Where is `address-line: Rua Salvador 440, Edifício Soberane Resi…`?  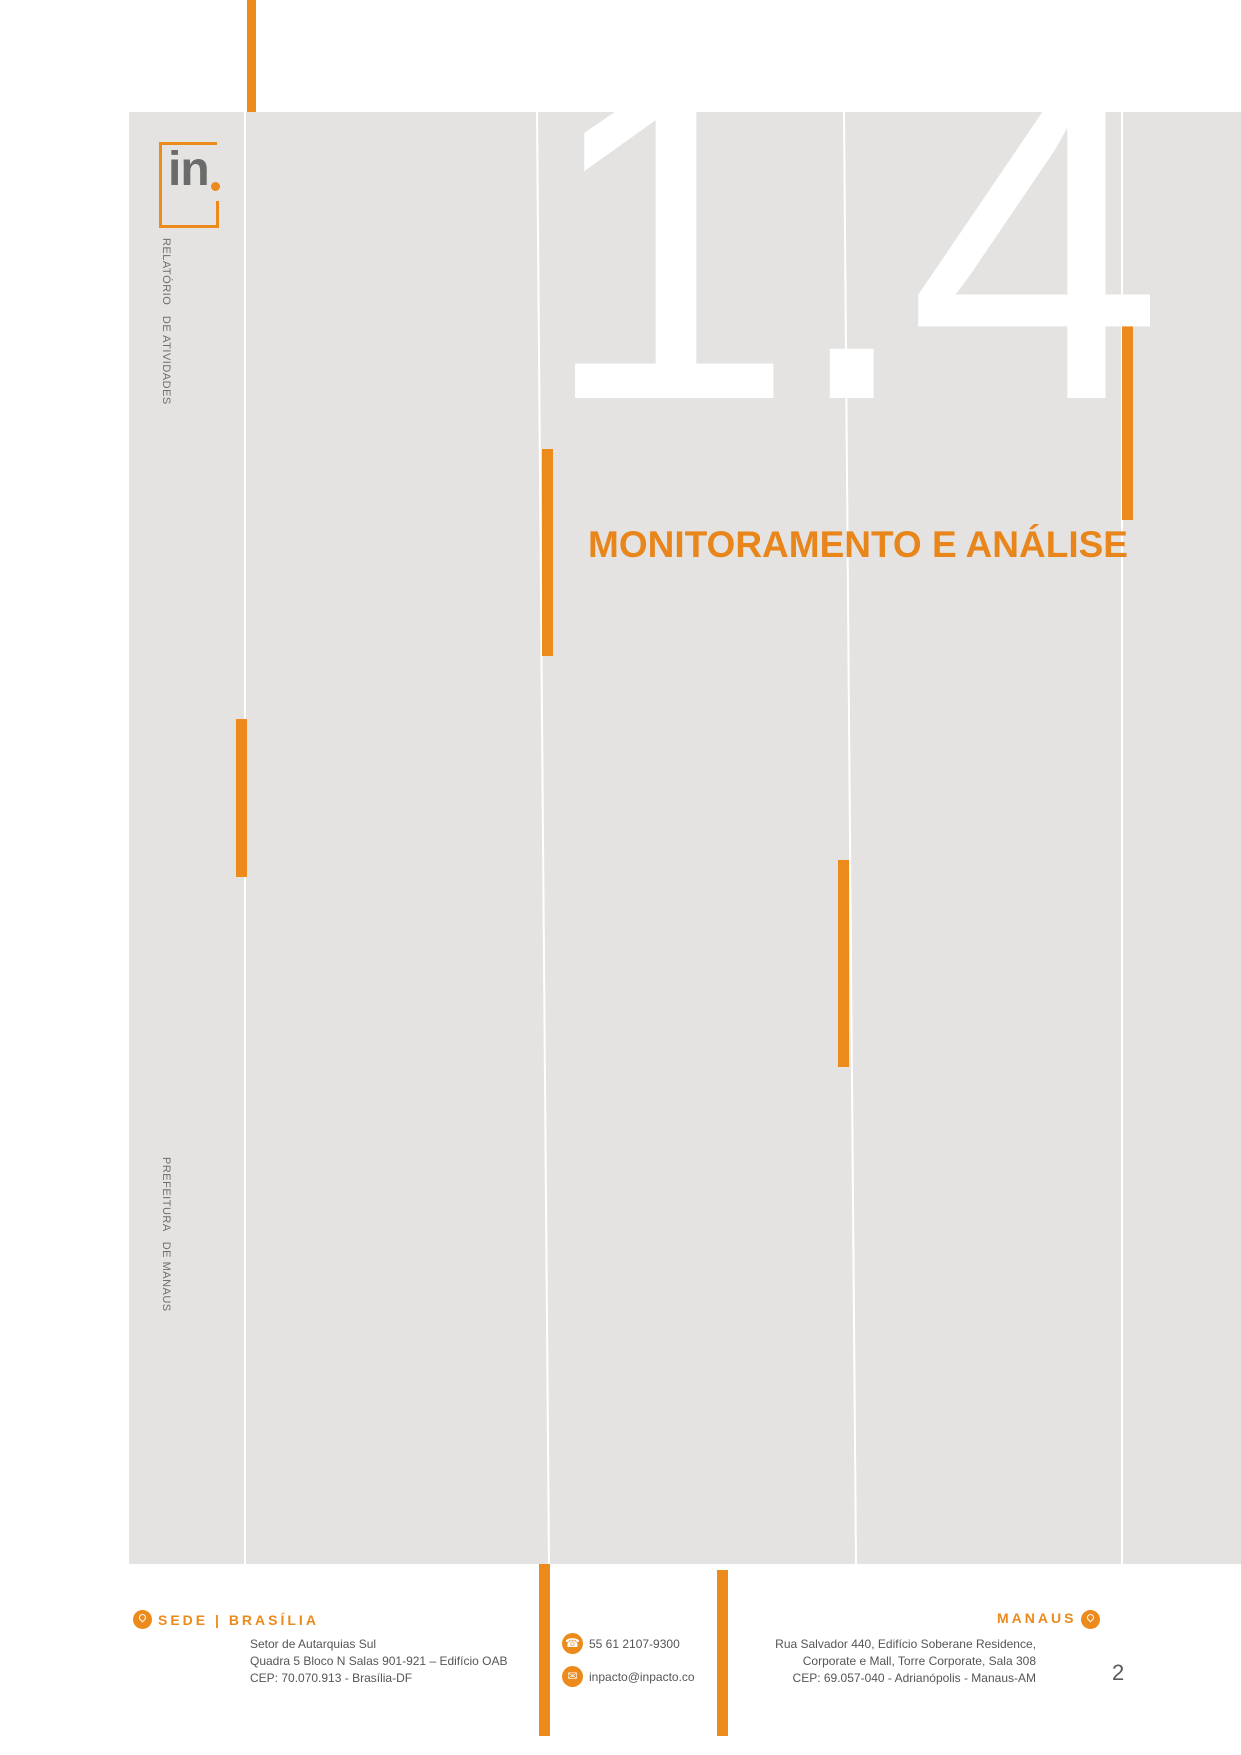
address-line: Rua Salvador 440, Edifício Soberane Resi… is located at coordinates (905, 1644).